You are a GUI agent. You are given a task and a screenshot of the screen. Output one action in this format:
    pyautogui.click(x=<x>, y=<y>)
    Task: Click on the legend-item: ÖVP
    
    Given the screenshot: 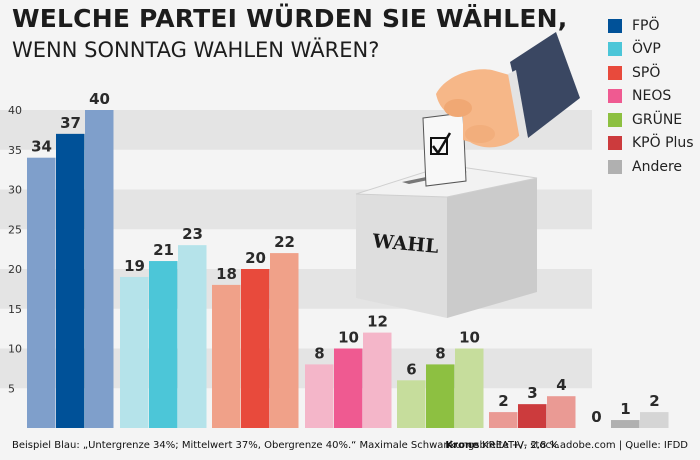 What is the action you would take?
    pyautogui.click(x=651, y=50)
    